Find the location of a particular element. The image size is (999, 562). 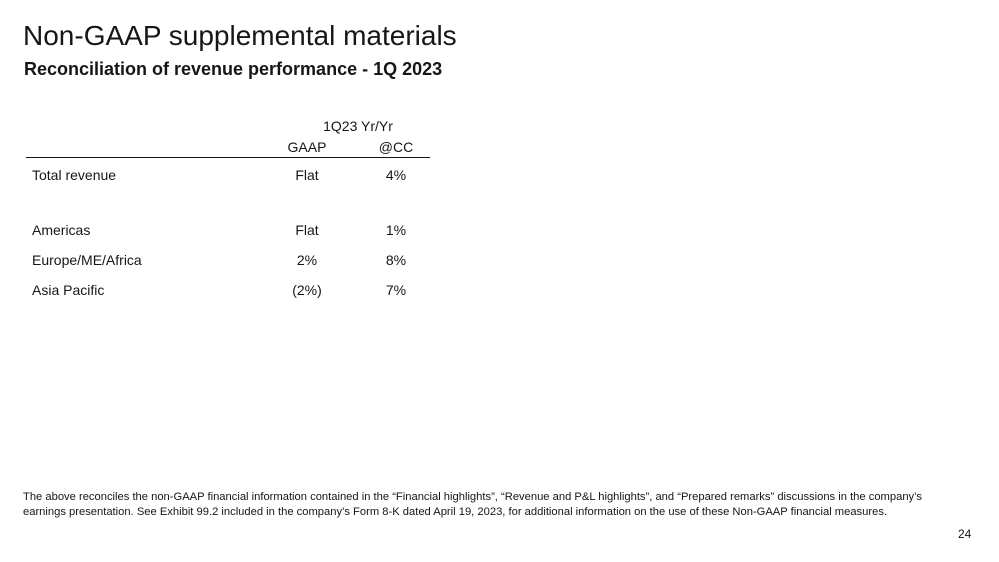

table-row-americas: Americas Flat 1% is located at coordinates (228, 232).